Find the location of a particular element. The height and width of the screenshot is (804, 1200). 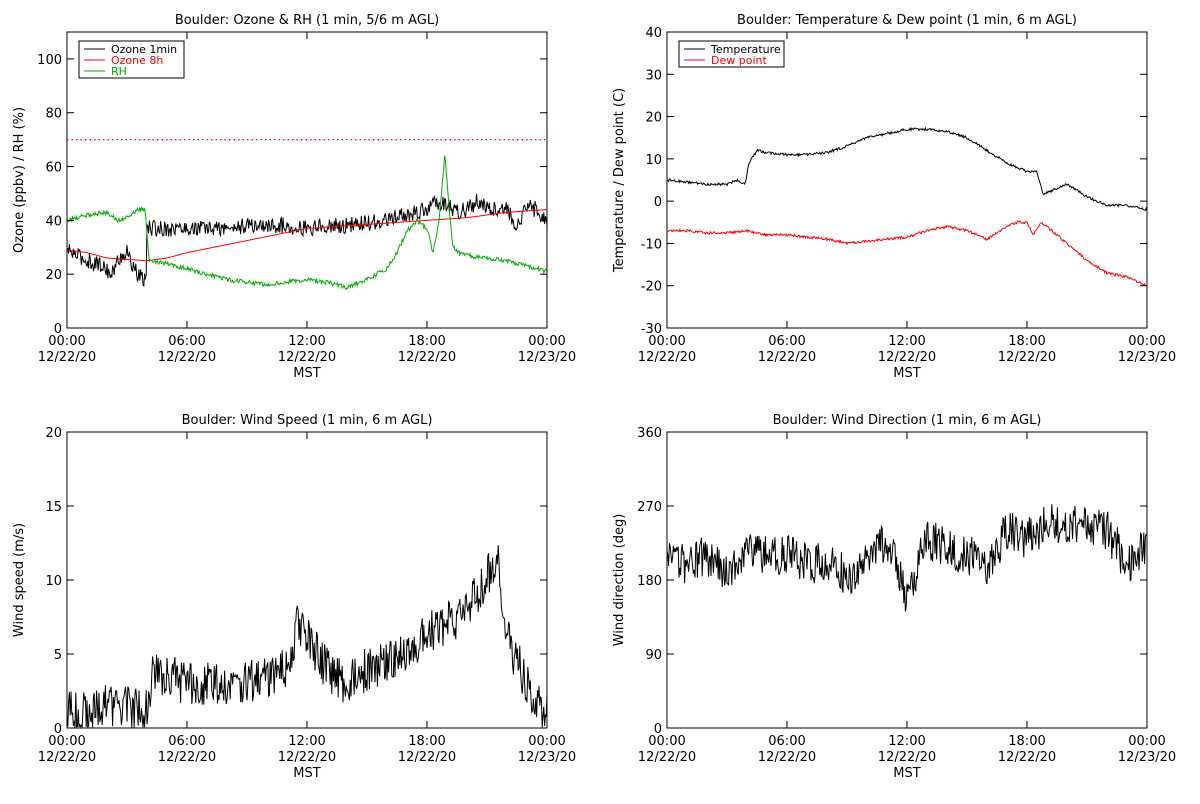

y-tick-label: 15 is located at coordinates (53, 507).